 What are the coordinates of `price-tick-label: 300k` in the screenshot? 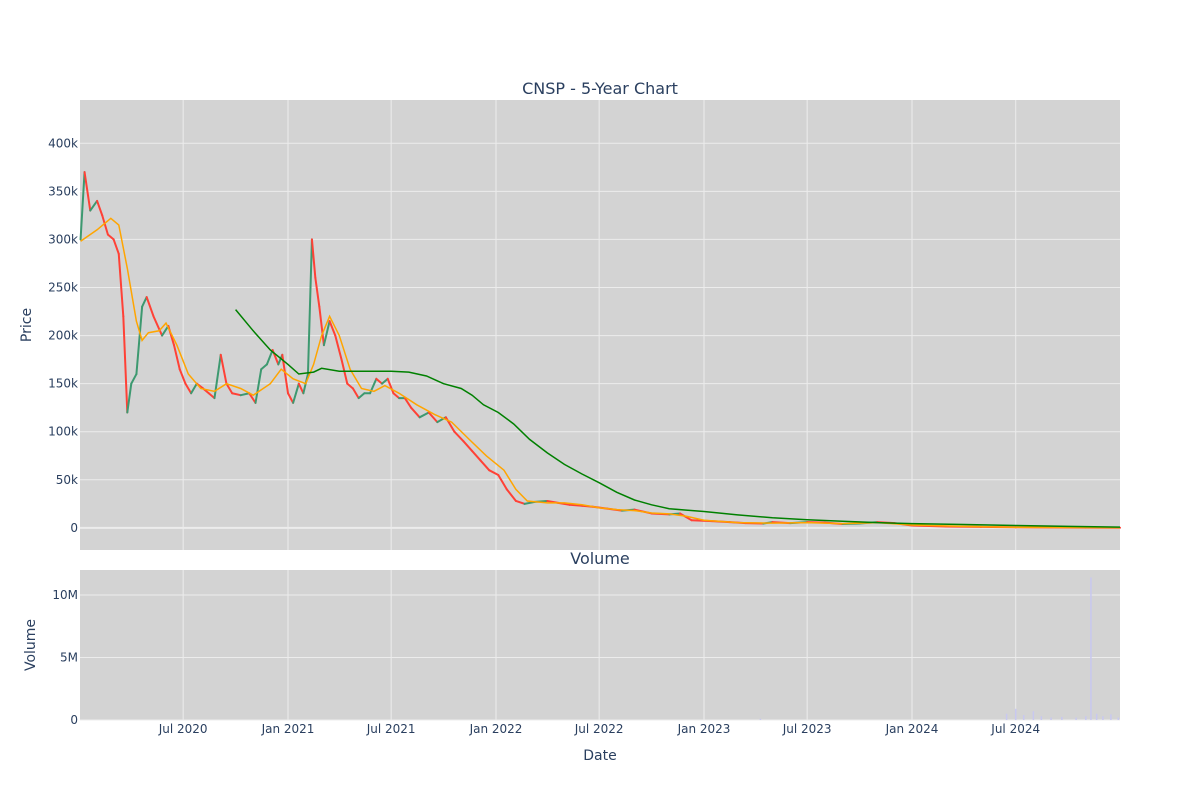 It's located at (63, 239).